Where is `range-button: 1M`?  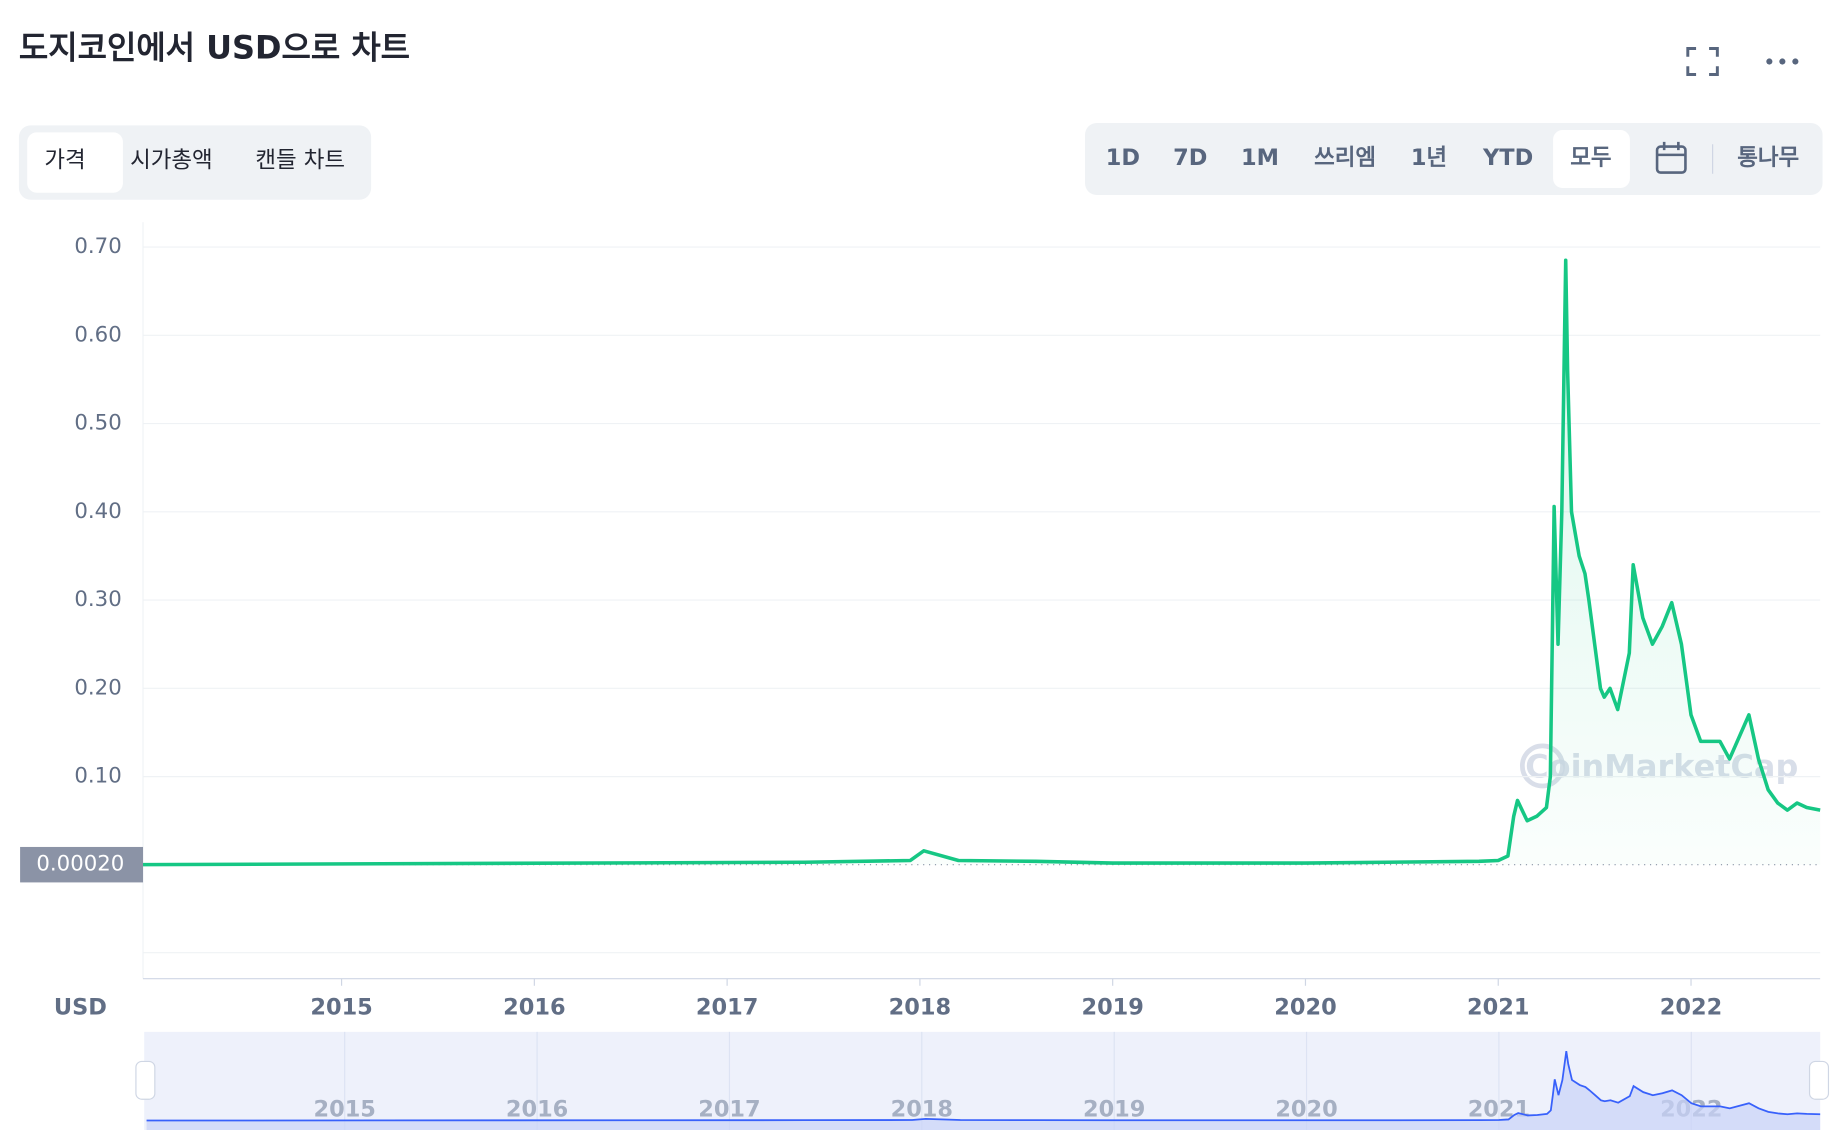
range-button: 1M is located at coordinates (1260, 158).